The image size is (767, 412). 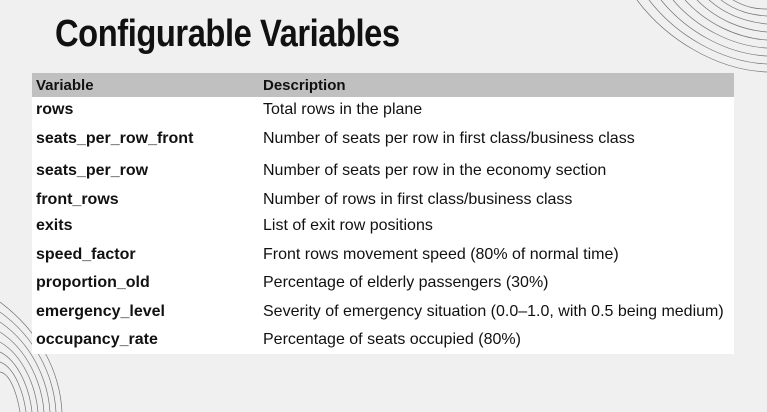 What do you see at coordinates (392, 339) in the screenshot?
I see `variable-description: Percentage of seats occupied (80%)` at bounding box center [392, 339].